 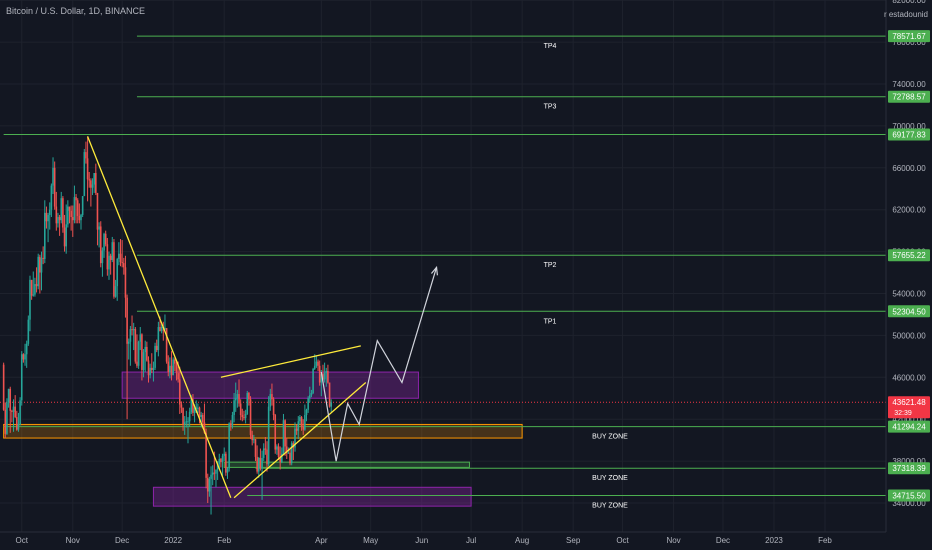 What do you see at coordinates (550, 46) in the screenshot?
I see `level-label: TP4` at bounding box center [550, 46].